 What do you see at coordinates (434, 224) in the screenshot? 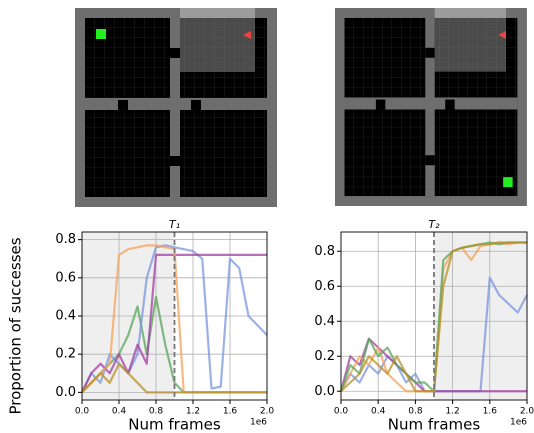
I see `chart-title: T₂` at bounding box center [434, 224].